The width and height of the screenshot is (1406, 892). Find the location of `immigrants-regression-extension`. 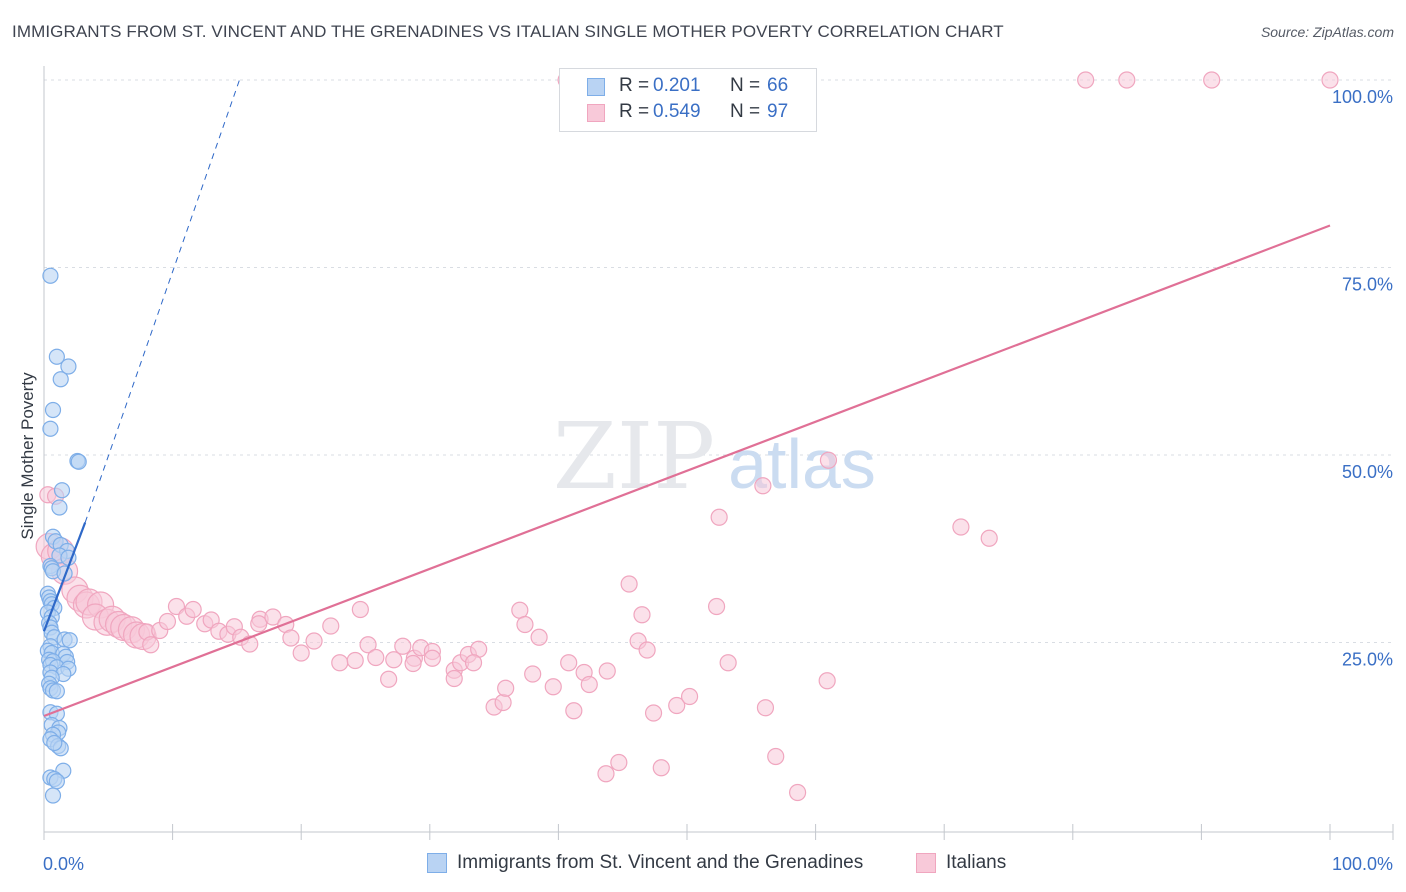

immigrants-regression-extension is located at coordinates (162, 301).